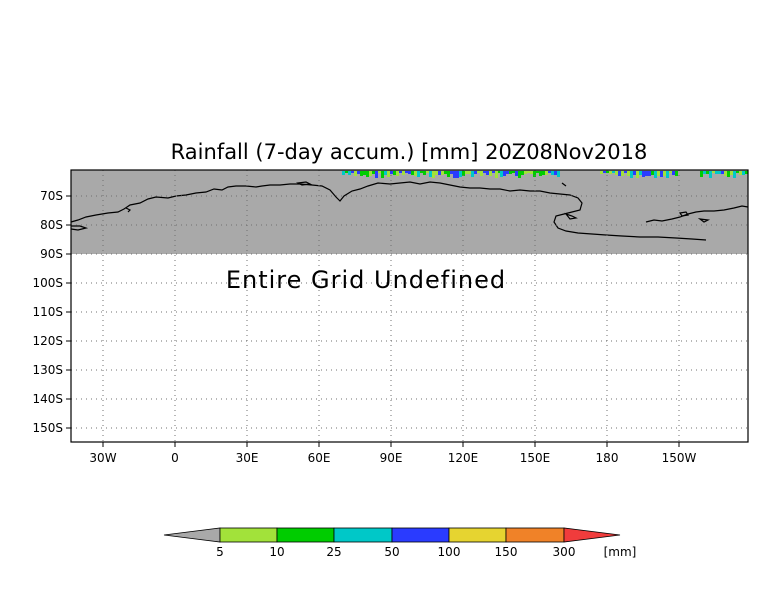 Image resolution: width=784 pixels, height=612 pixels. What do you see at coordinates (220, 552) in the screenshot?
I see `colorbar-label: 5` at bounding box center [220, 552].